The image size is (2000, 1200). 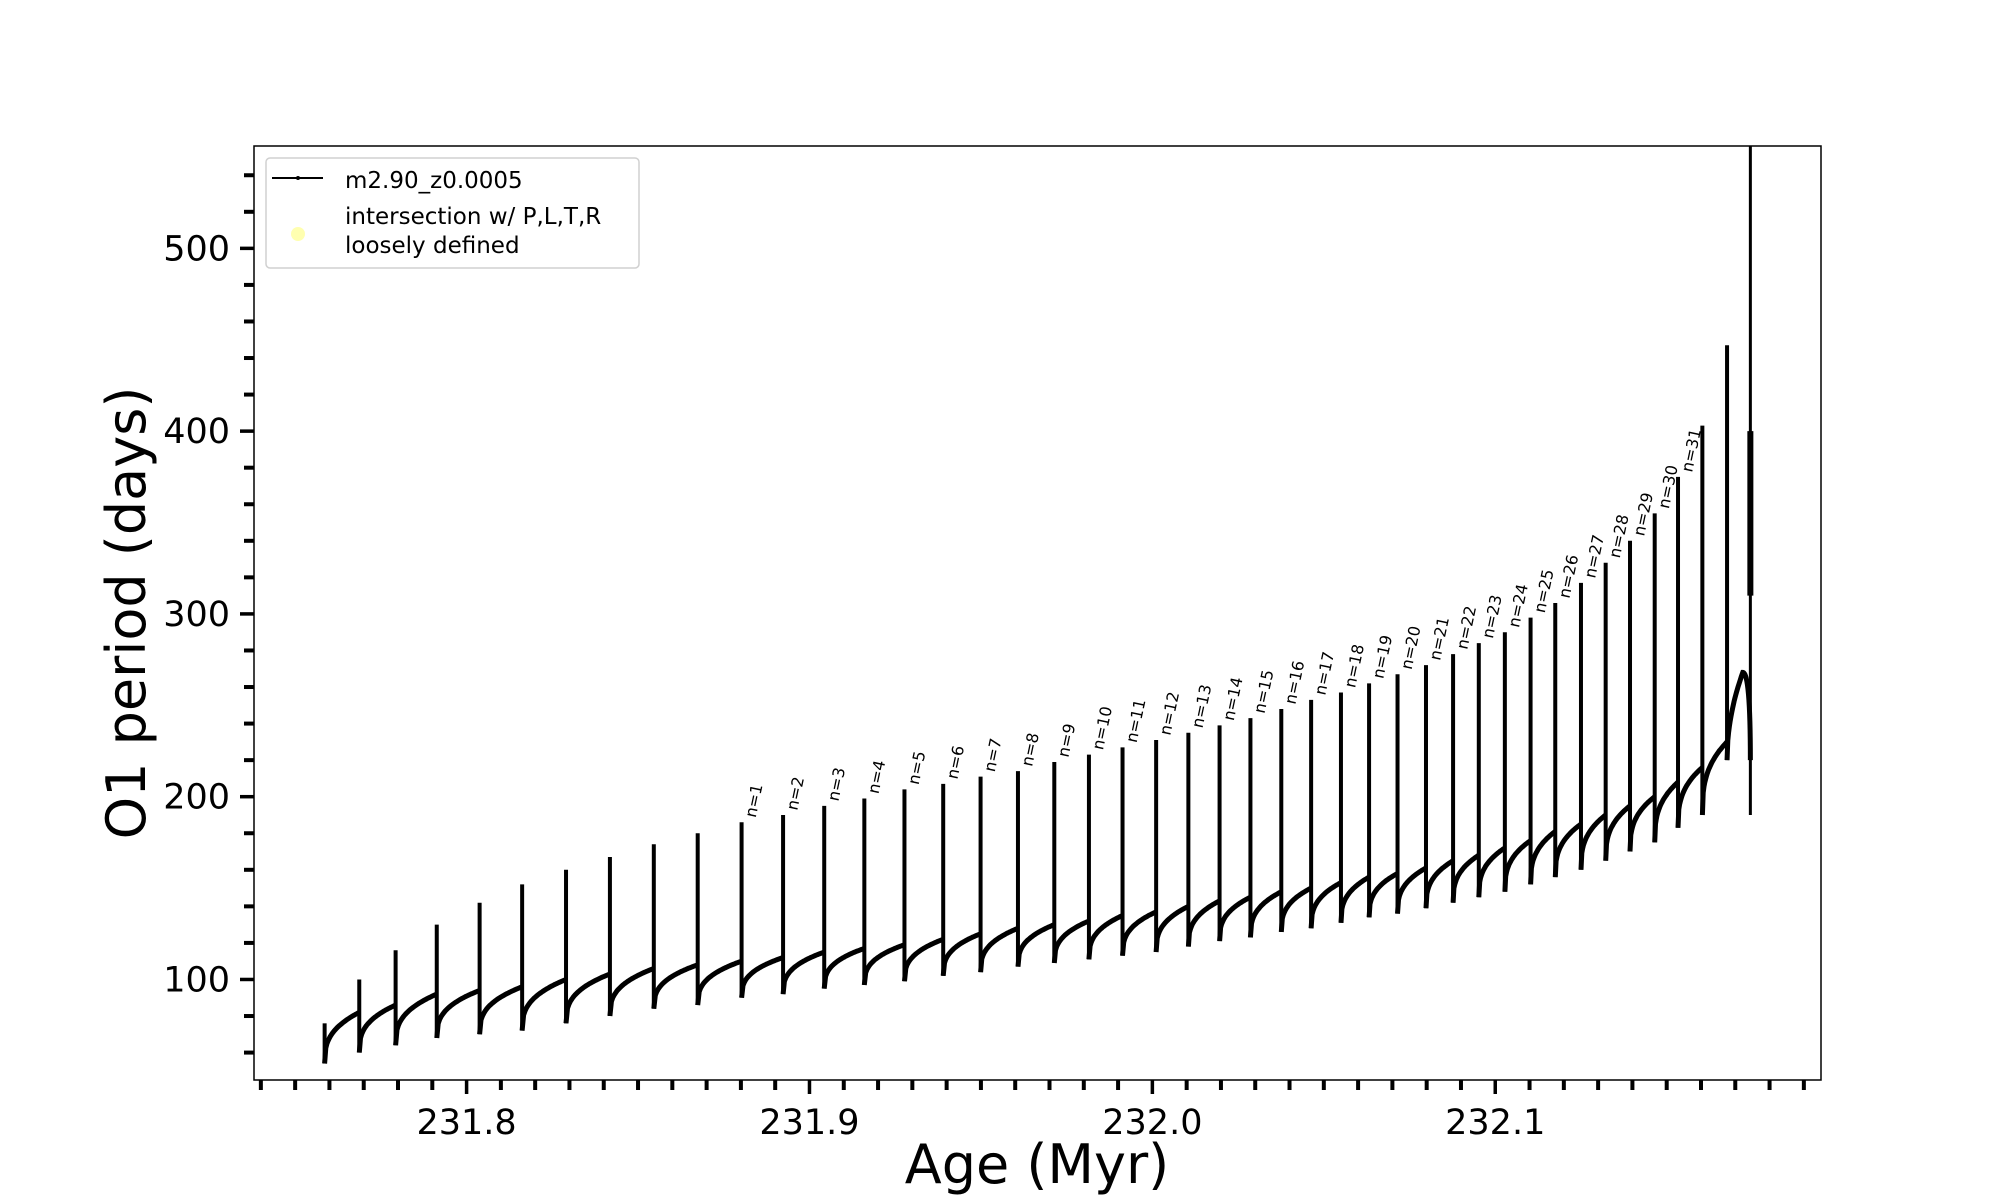 I want to click on curve-segment-final, so click(x=1738, y=715).